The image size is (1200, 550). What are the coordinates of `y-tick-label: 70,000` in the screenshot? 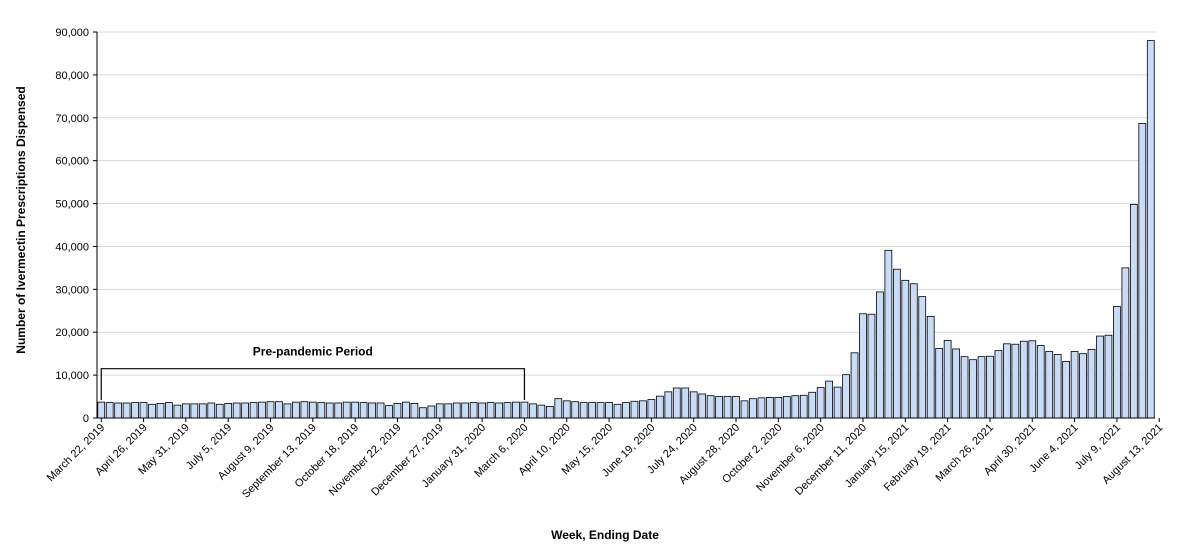 It's located at (72, 119).